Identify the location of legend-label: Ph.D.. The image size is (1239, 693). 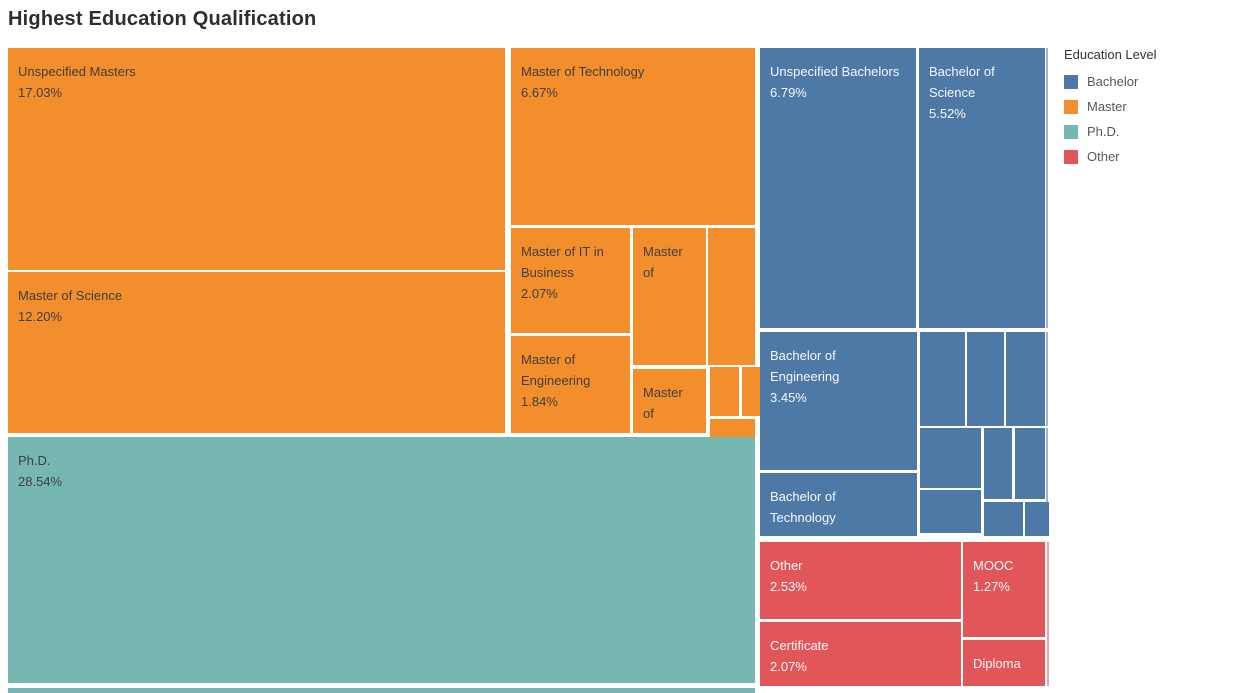
(1103, 131).